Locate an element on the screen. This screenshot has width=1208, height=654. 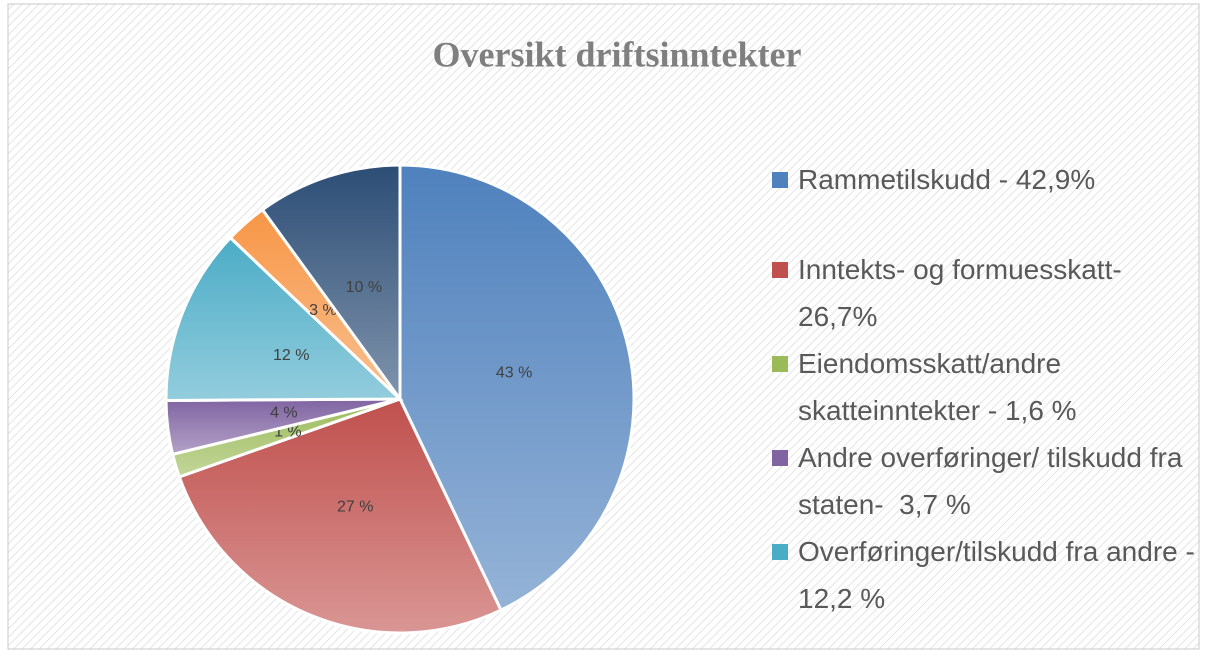
legend-item: Rammetilskudd - 42,9% is located at coordinates (984, 179).